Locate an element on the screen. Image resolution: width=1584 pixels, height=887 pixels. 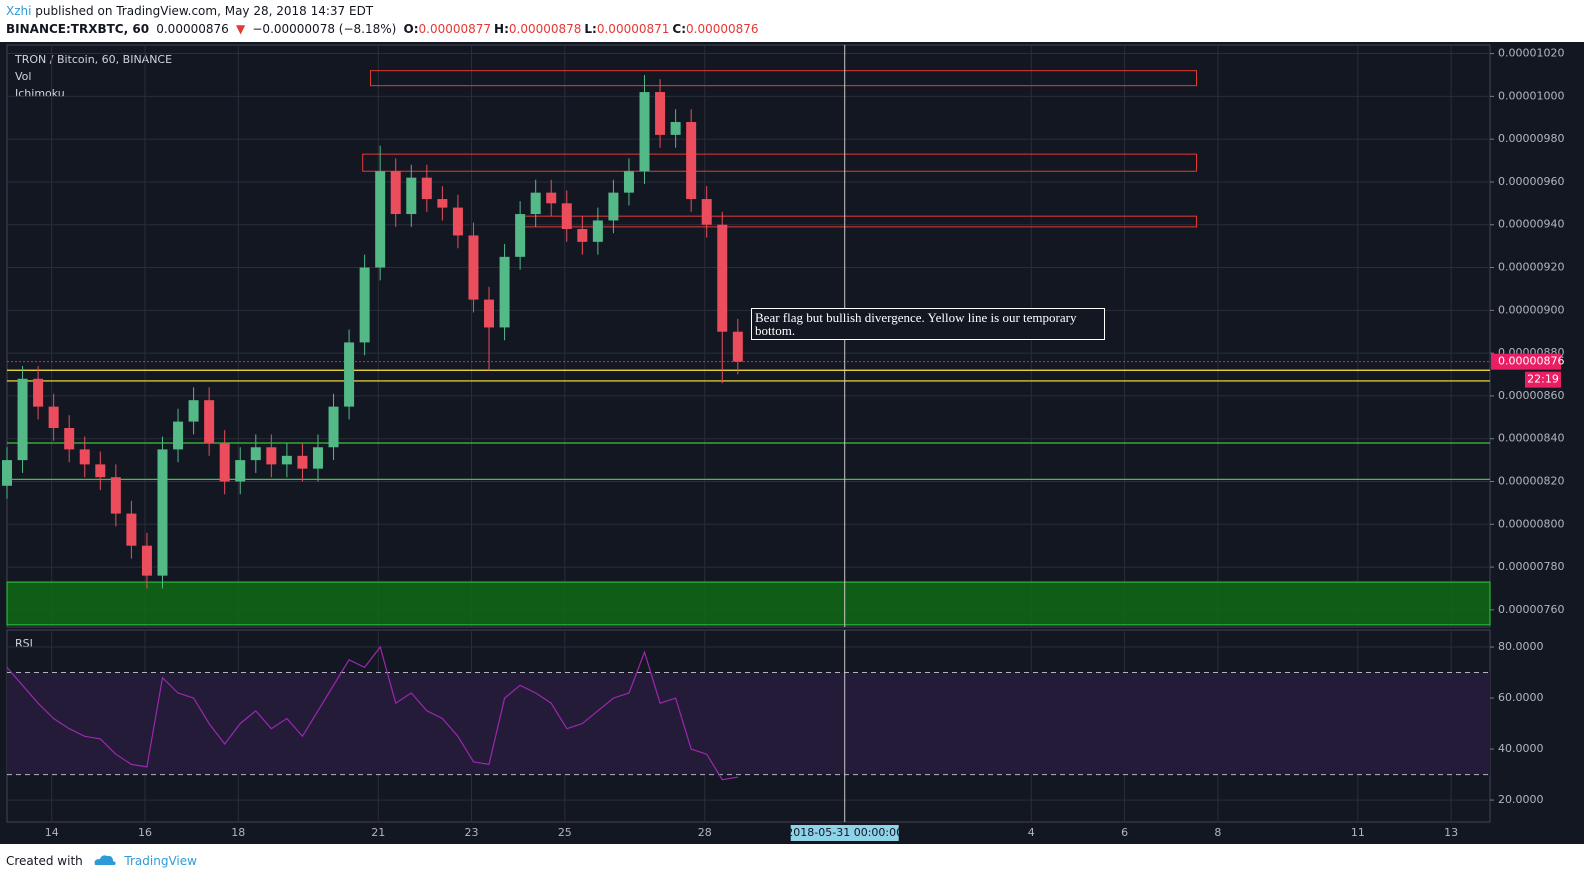
x-tick-label: 28 is located at coordinates (705, 832).